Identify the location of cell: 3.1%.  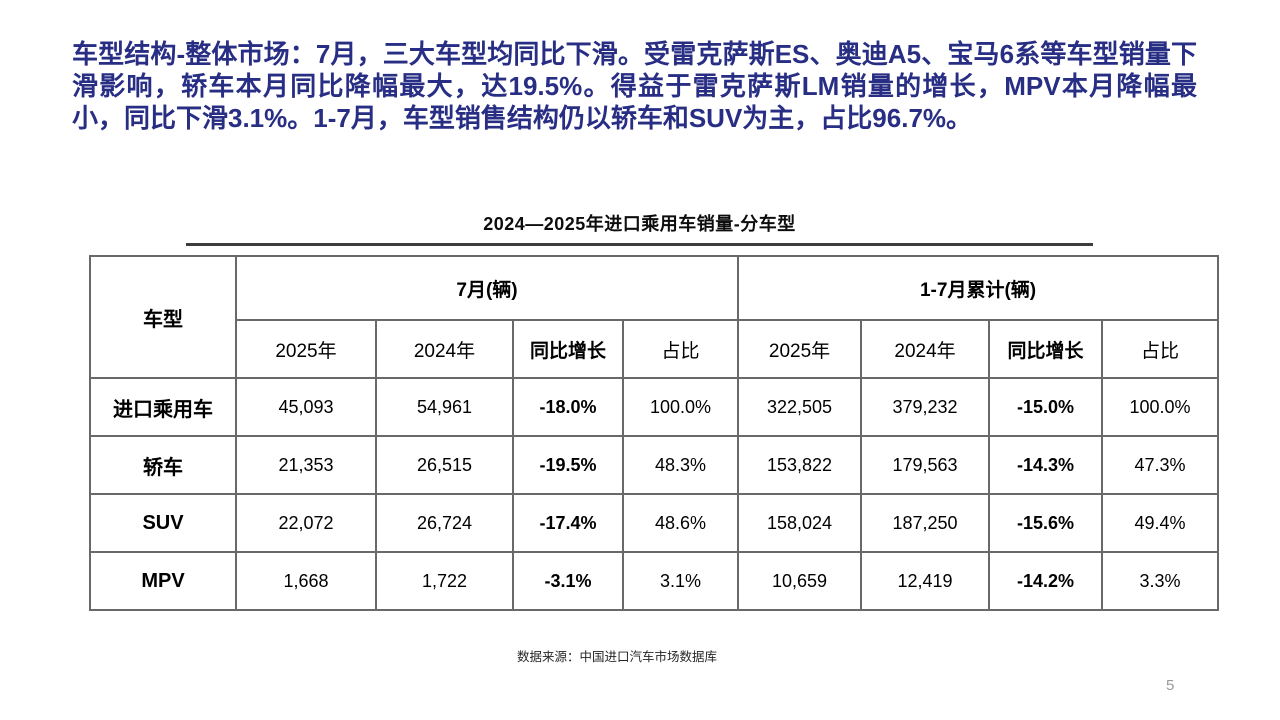
(680, 581).